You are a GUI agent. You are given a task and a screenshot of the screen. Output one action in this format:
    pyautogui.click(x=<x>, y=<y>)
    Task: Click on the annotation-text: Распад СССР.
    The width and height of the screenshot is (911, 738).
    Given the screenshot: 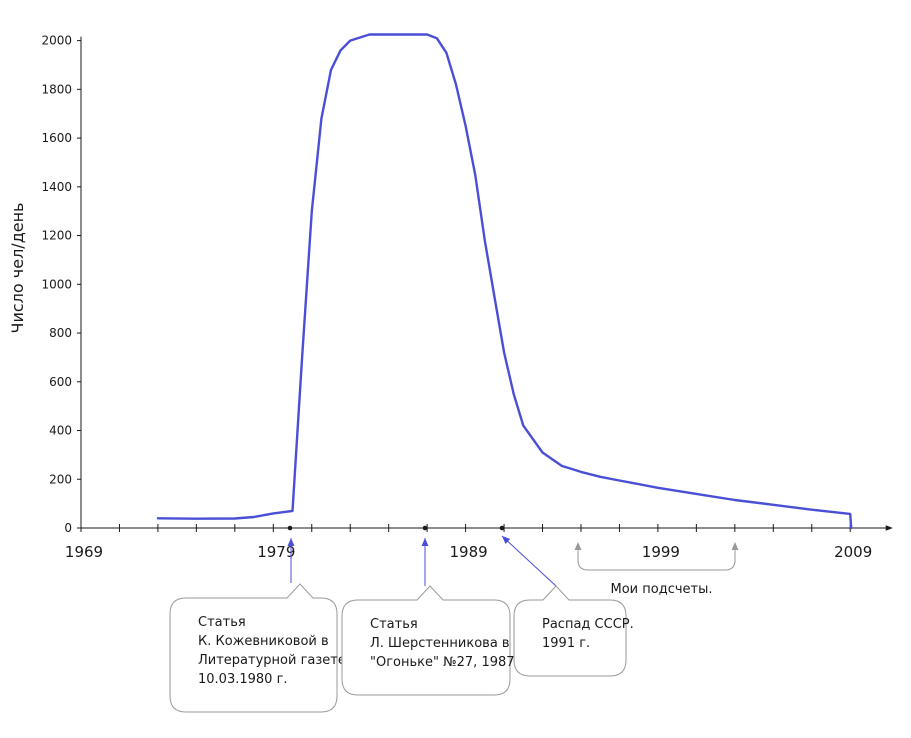 What is the action you would take?
    pyautogui.click(x=588, y=624)
    